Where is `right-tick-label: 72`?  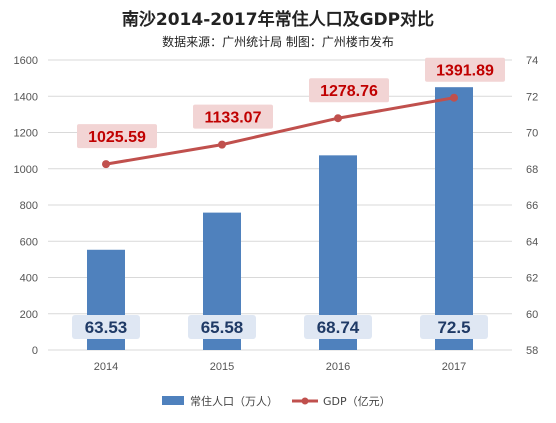
right-tick-label: 72 is located at coordinates (532, 97).